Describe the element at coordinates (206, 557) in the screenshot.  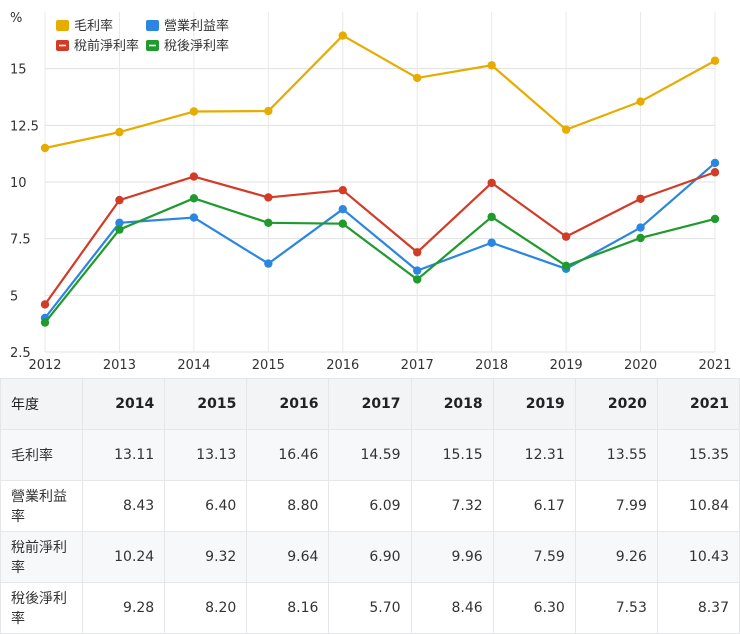
I see `table-cell: 9.32` at that location.